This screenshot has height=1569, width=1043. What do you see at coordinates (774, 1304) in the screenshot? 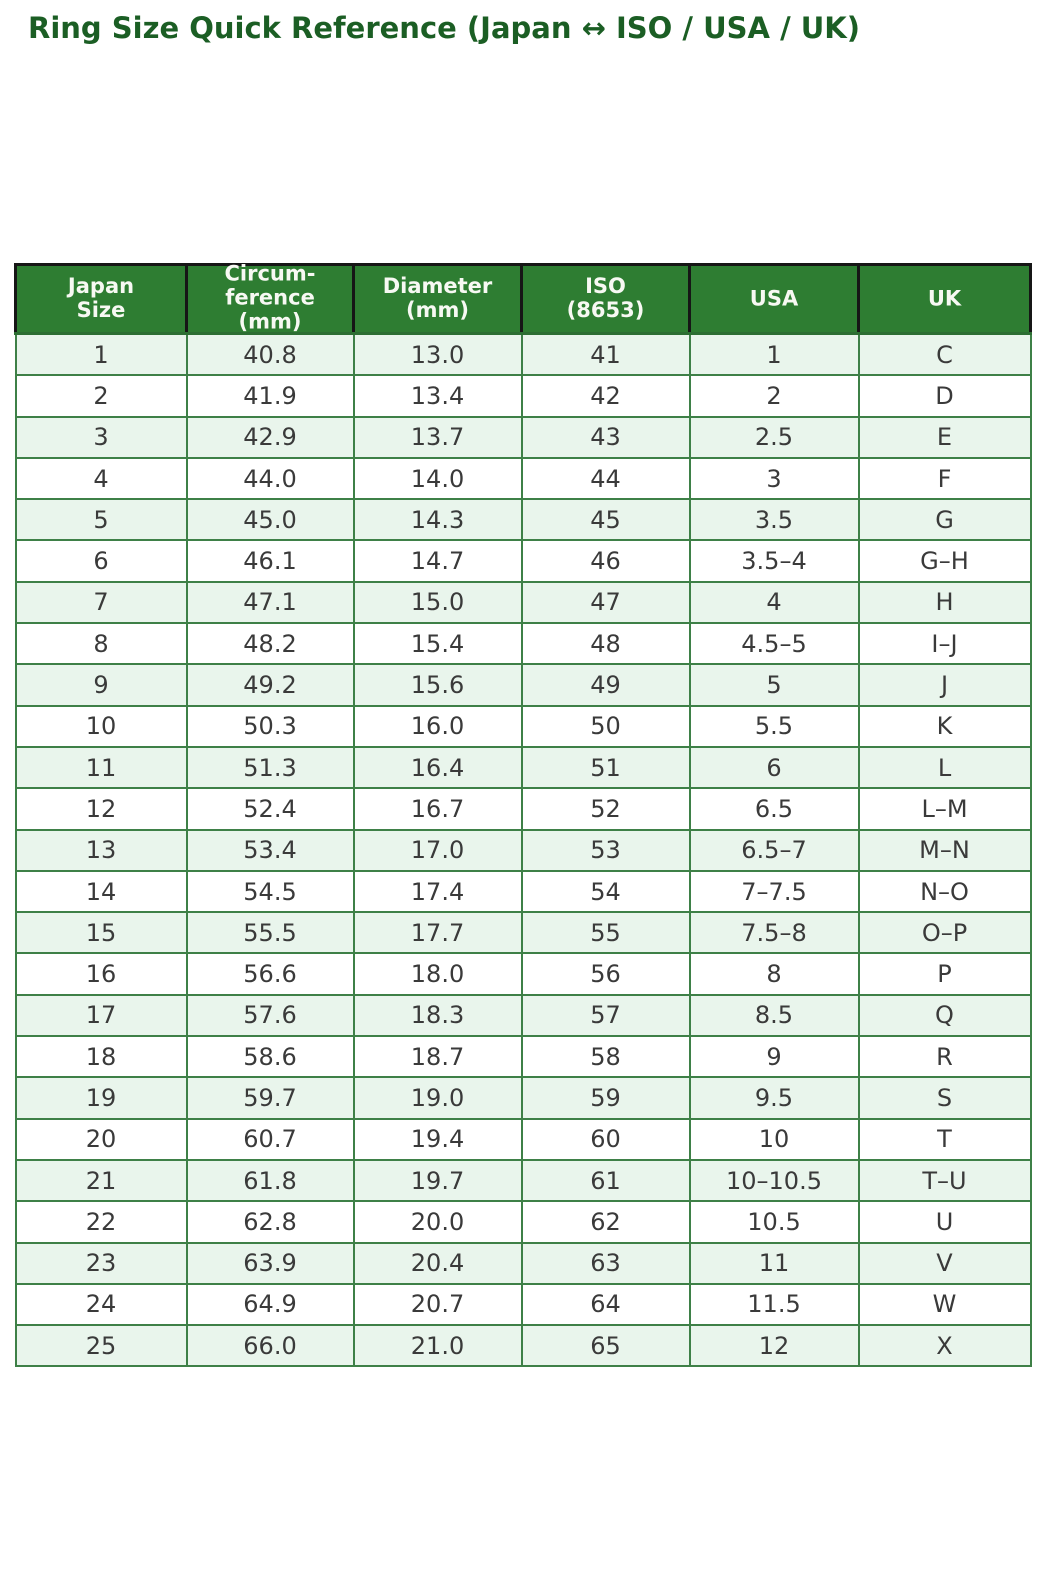
I see `table-cell: 11.5` at bounding box center [774, 1304].